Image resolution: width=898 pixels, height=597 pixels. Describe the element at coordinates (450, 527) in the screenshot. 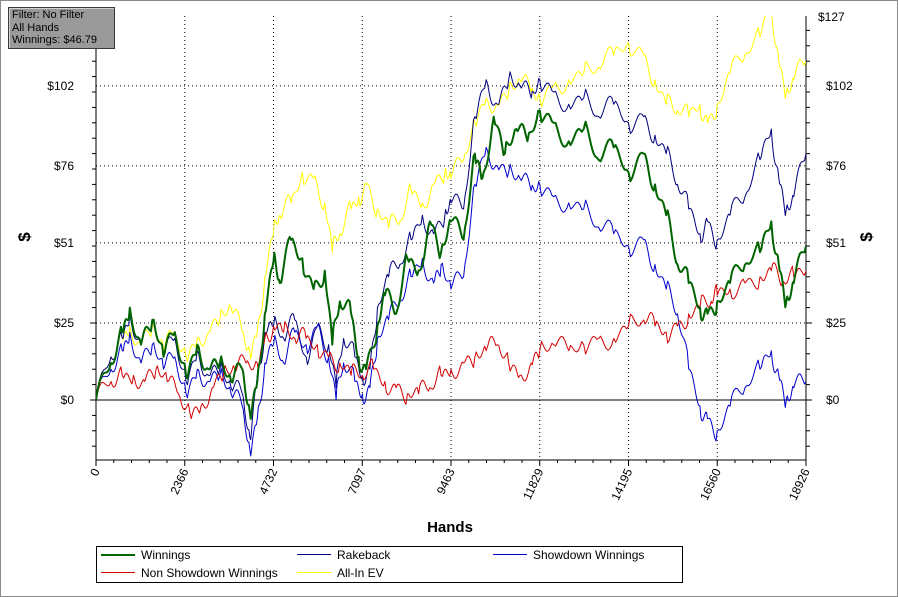

I see `x-axis-title: Hands` at that location.